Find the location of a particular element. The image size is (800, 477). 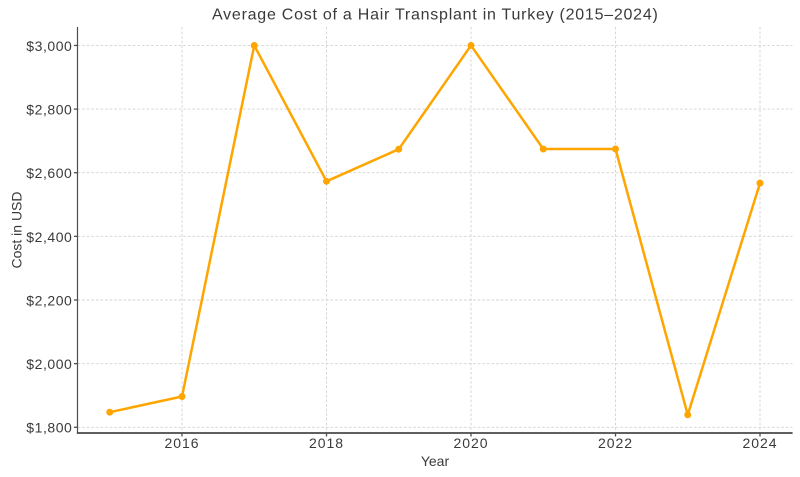

svg-text: 2018 is located at coordinates (326, 443).